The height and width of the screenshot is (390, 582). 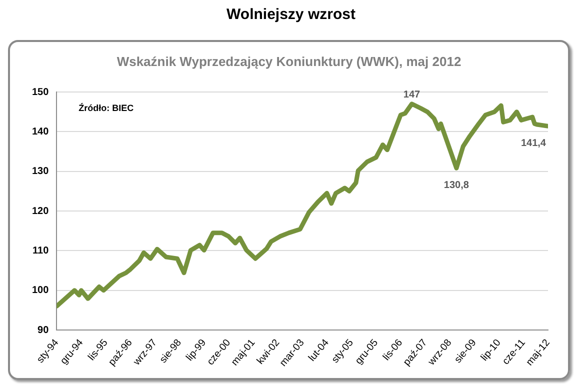 What do you see at coordinates (289, 61) in the screenshot?
I see `chart-subtitle: Wskaźnik Wyprzedzający Koniunktury (WWK), maj 2012` at bounding box center [289, 61].